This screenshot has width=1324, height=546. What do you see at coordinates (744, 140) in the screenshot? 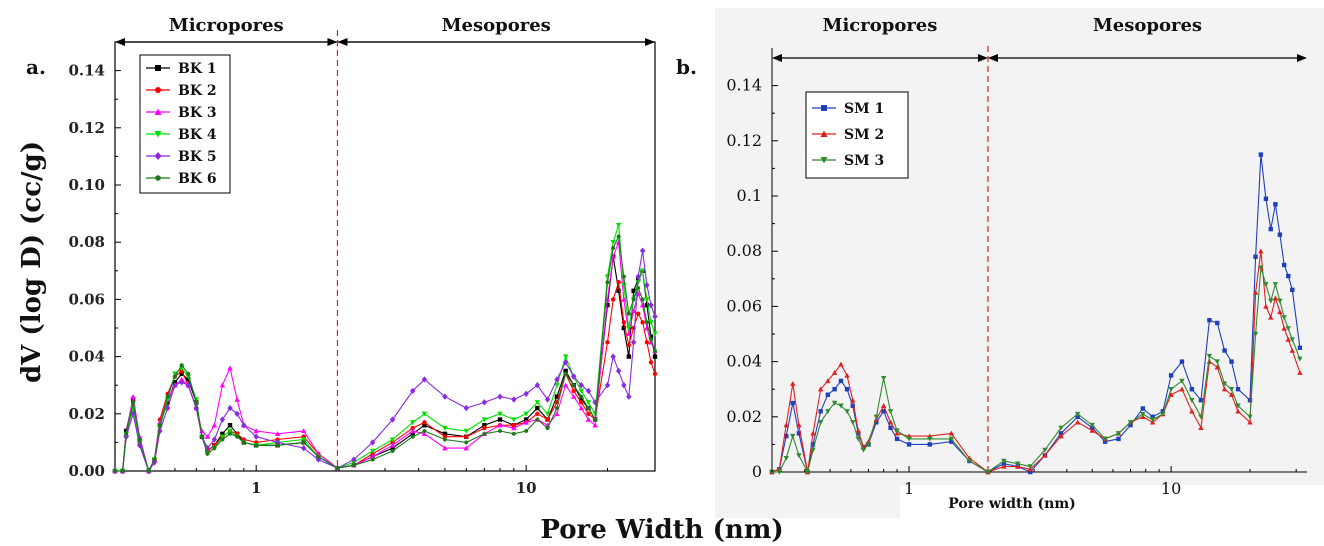
I see `y-tick-label: 0.12` at bounding box center [744, 140].